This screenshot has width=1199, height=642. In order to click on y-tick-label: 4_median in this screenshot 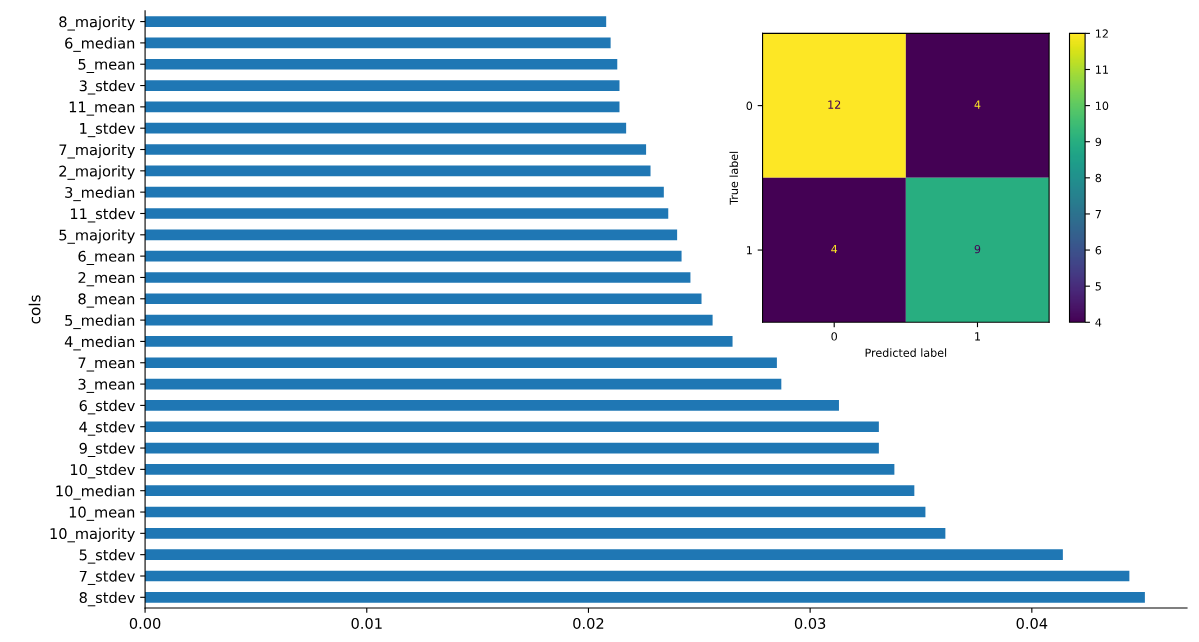, I will do `click(99, 343)`.